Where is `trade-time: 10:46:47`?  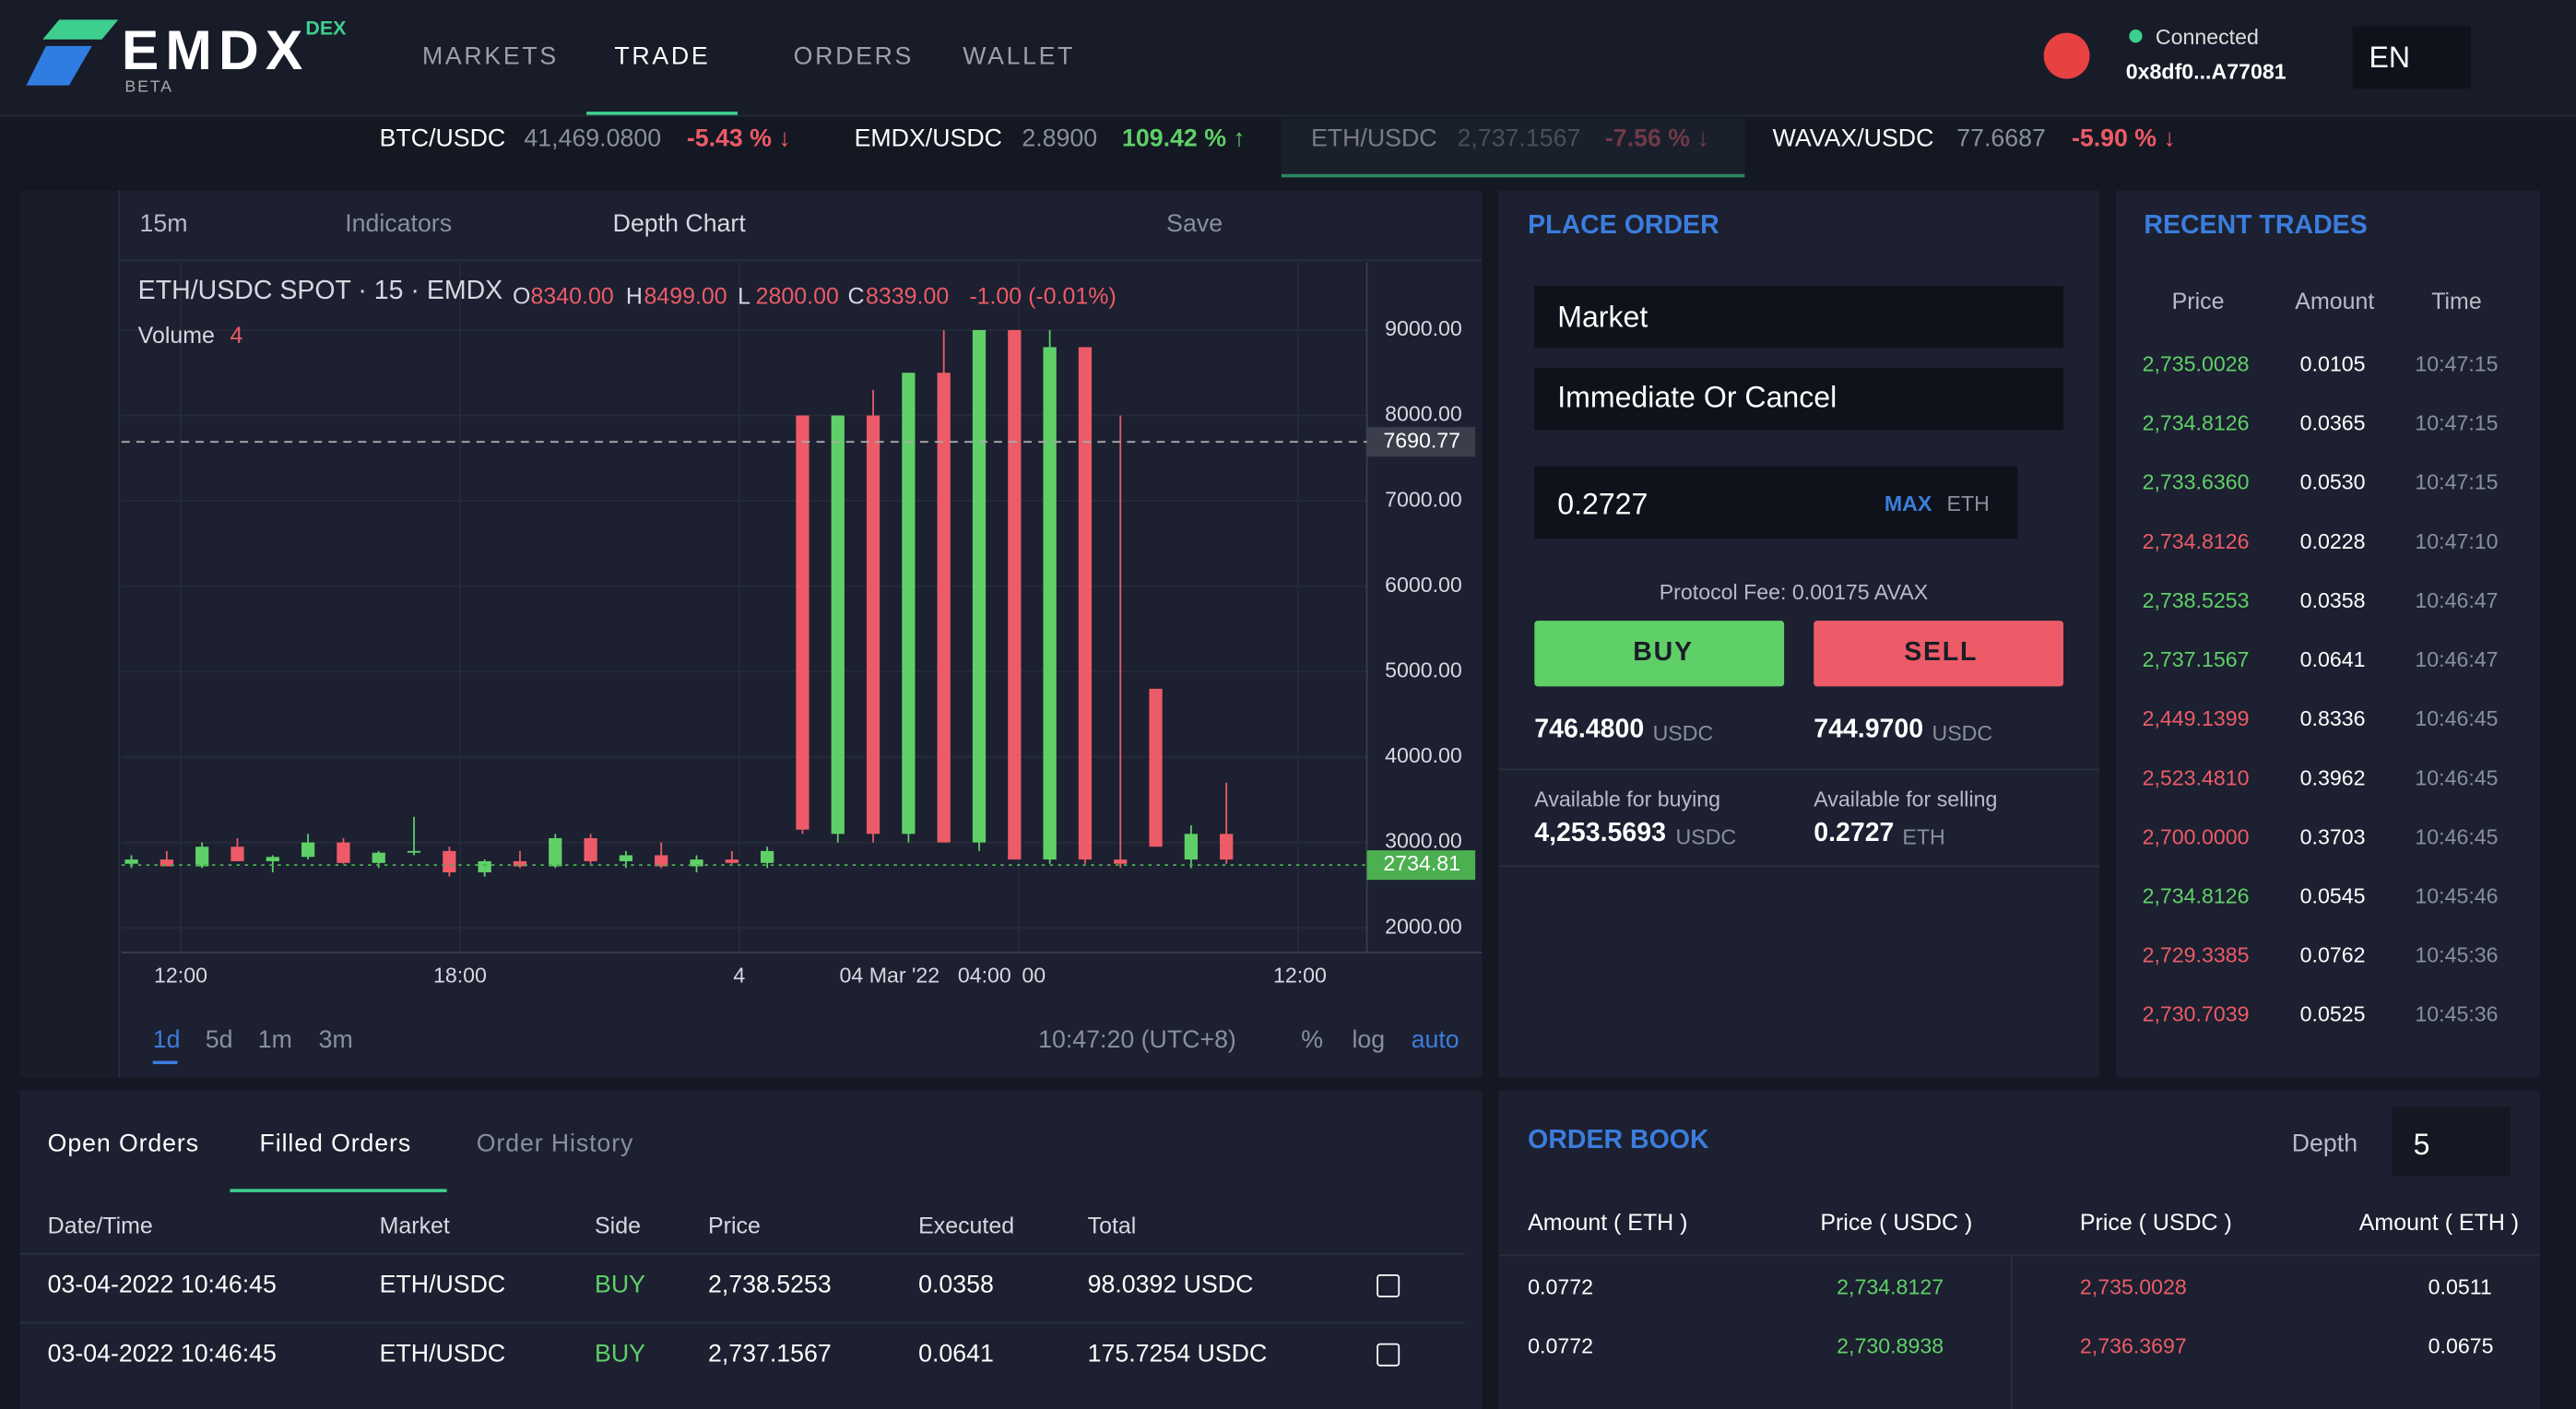 trade-time: 10:46:47 is located at coordinates (2457, 600).